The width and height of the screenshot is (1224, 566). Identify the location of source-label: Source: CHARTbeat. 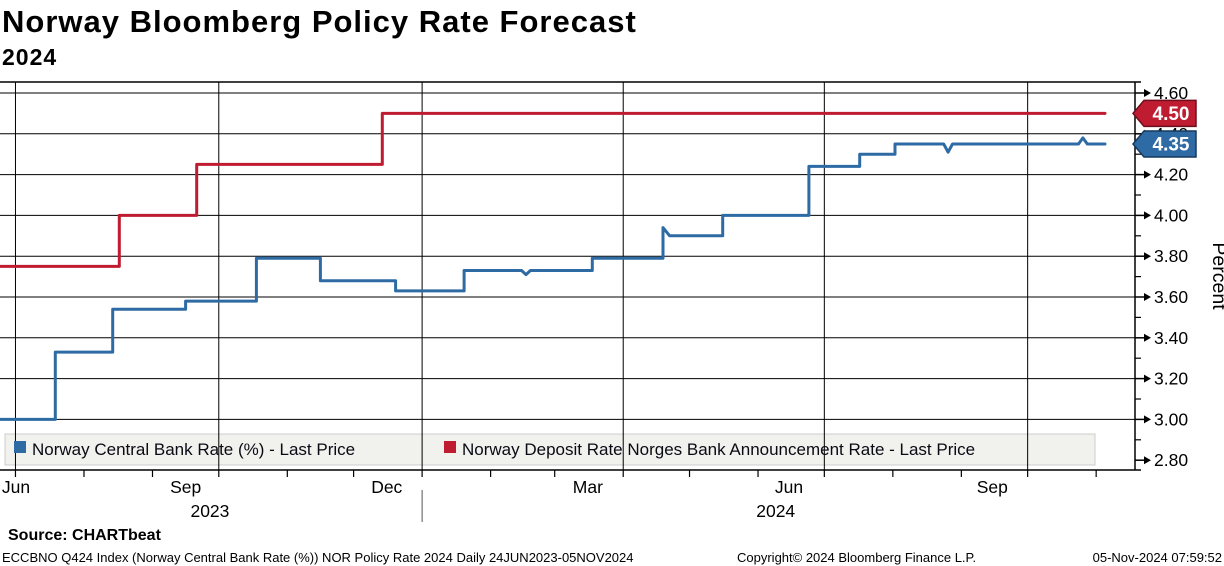
(84, 535).